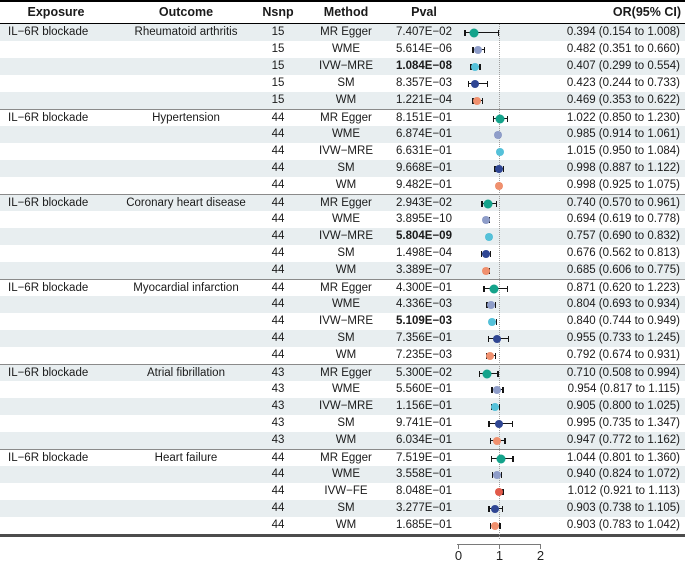 This screenshot has width=685, height=567. I want to click on header-outcome: Outcome, so click(186, 12).